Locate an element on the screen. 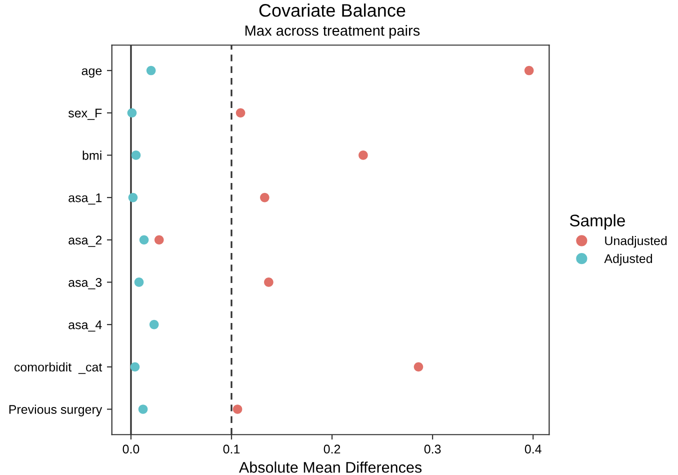  x-tick-label: 0.3 is located at coordinates (432, 449).